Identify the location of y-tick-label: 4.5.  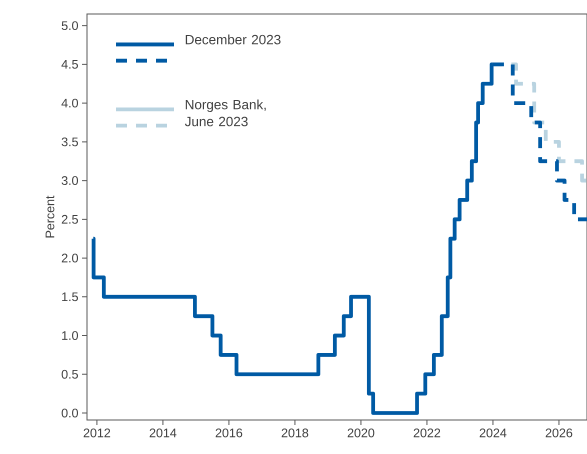
(69, 64).